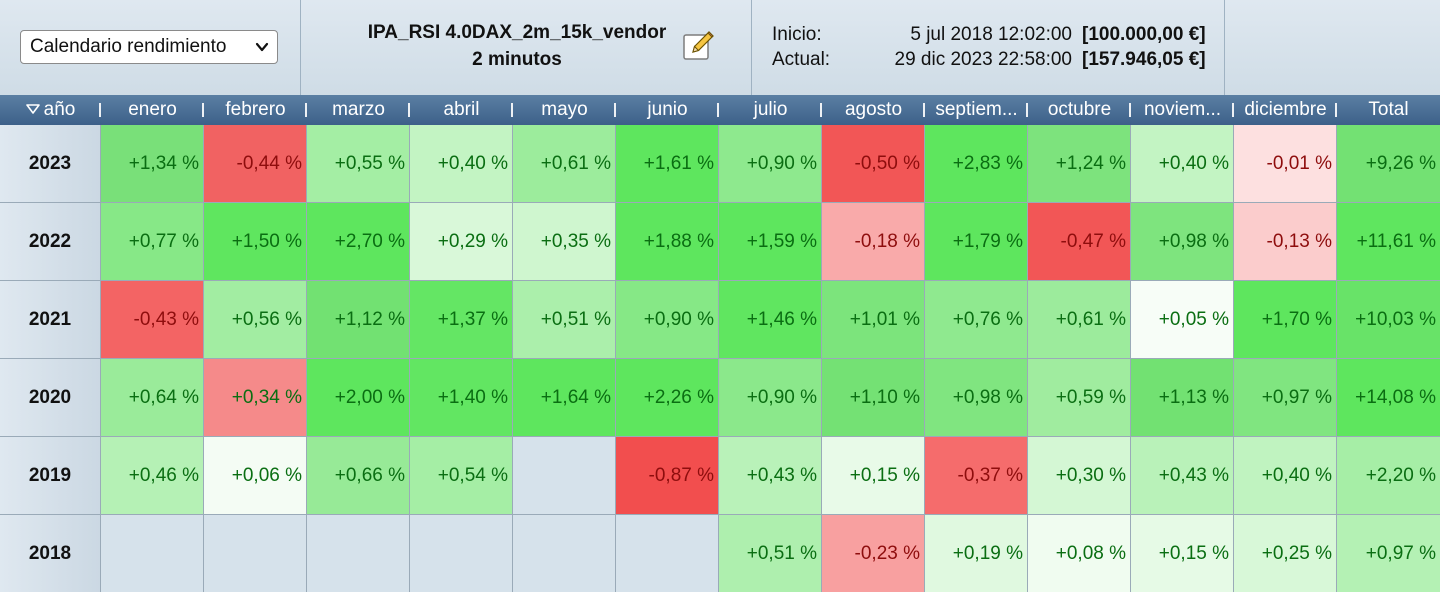  I want to click on month-value-cell: -0,47 %, so click(1079, 241).